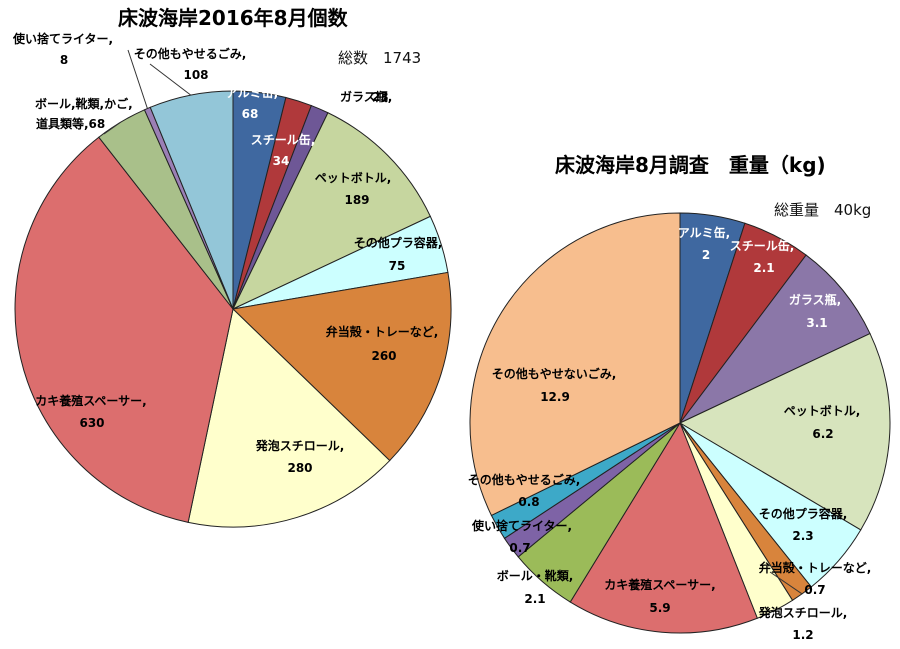 Image resolution: width=900 pixels, height=649 pixels. What do you see at coordinates (397, 266) in the screenshot?
I see `slice-label-value: 75` at bounding box center [397, 266].